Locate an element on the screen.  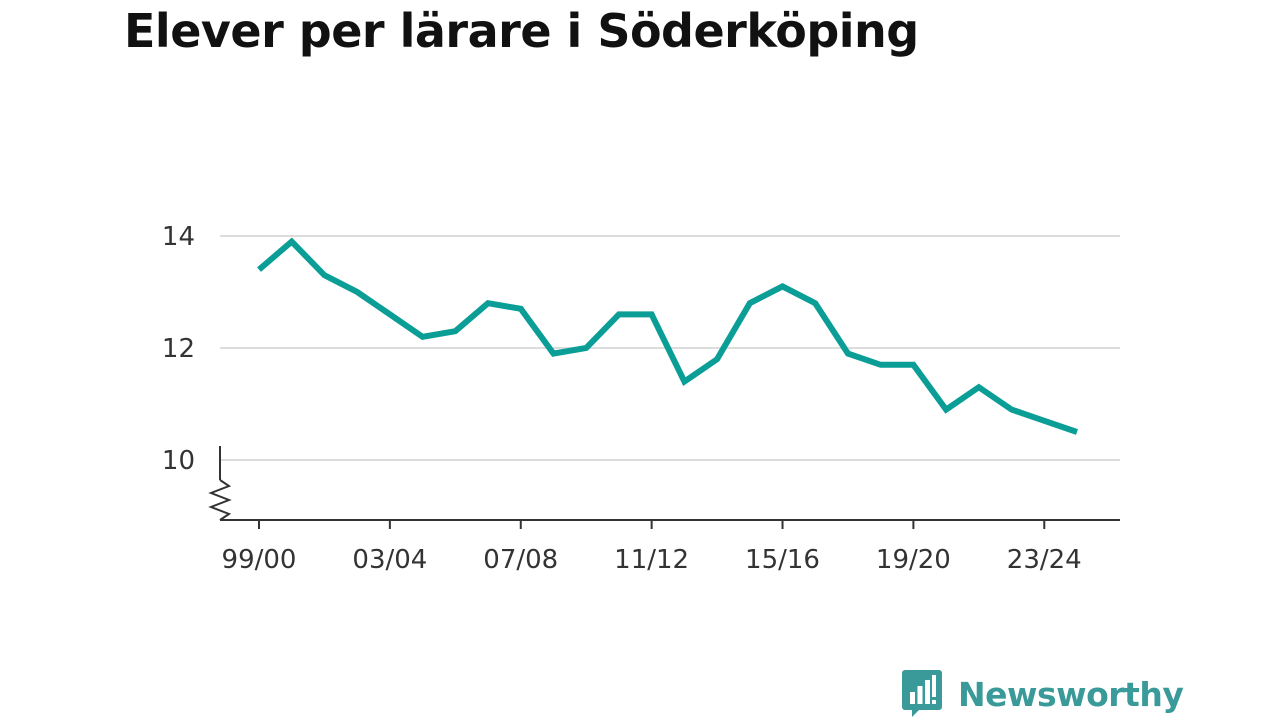
x-tick-label: 19/20 is located at coordinates (913, 560).